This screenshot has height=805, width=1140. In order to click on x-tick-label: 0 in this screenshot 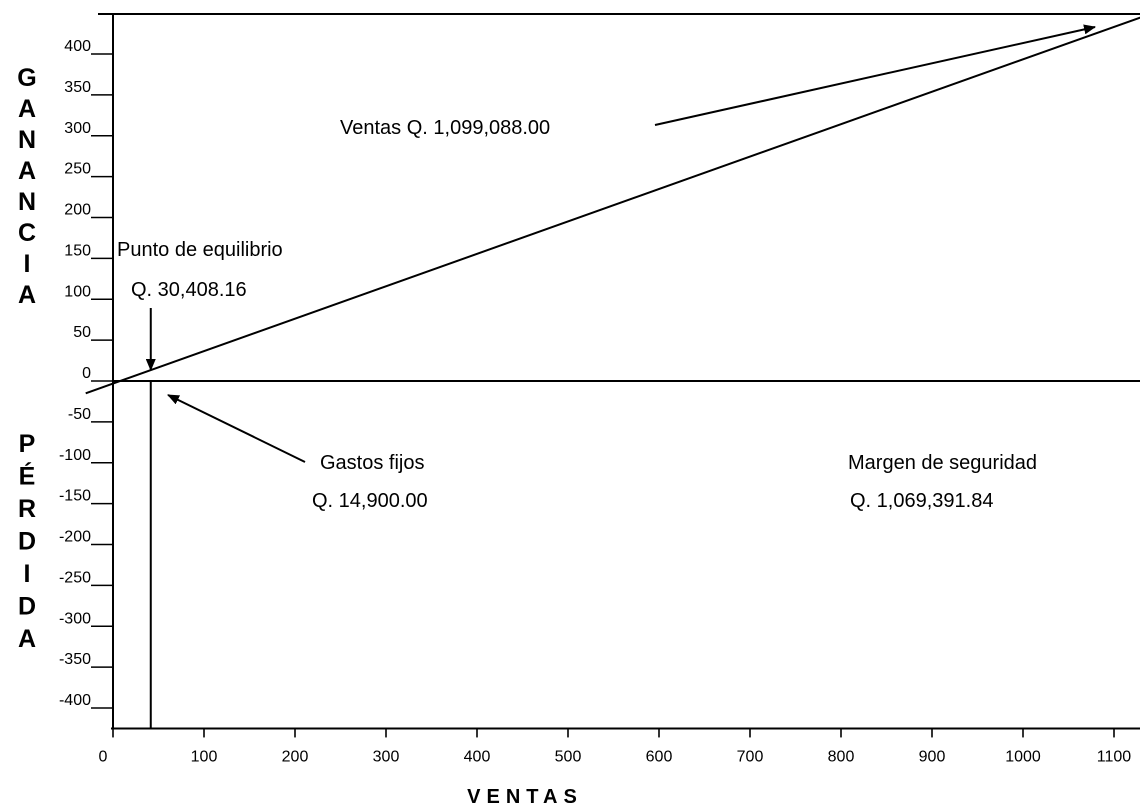, I will do `click(103, 756)`.